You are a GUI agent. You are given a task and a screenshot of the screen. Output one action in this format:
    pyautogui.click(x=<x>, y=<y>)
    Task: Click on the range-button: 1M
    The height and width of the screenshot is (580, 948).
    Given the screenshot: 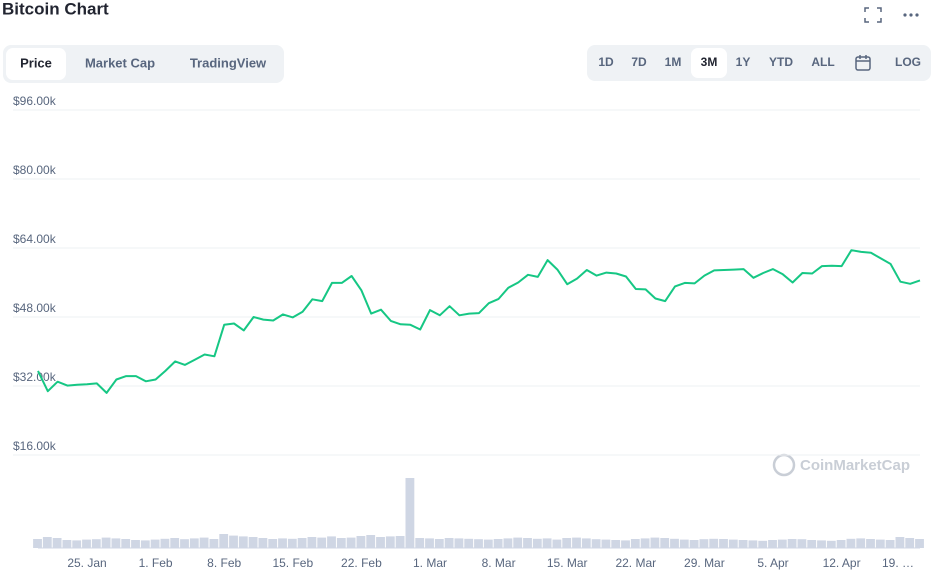 What is the action you would take?
    pyautogui.click(x=673, y=62)
    